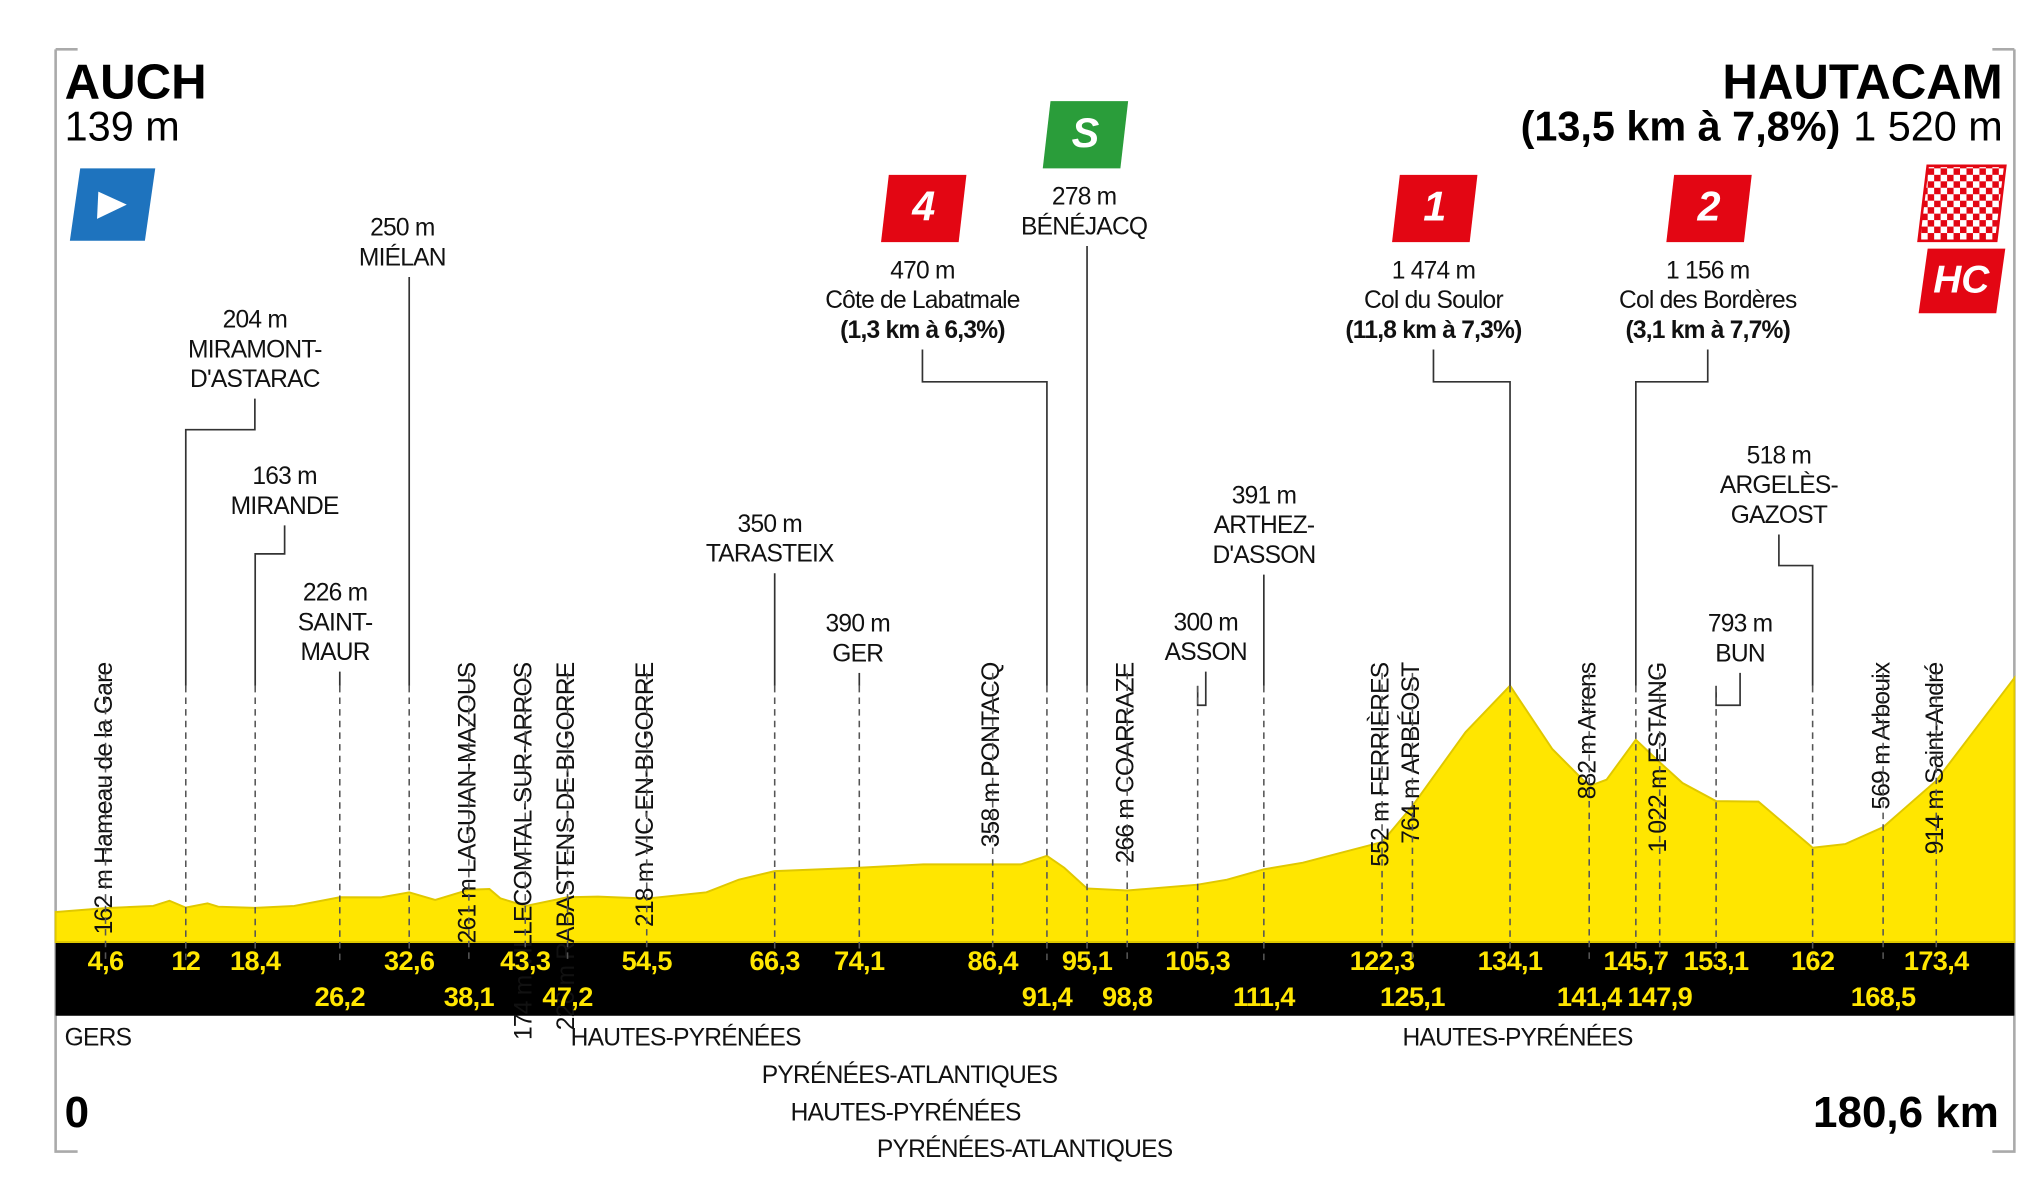  Describe the element at coordinates (1681, 126) in the screenshot. I see `finish-climb: (13,5 km à 7,8%)` at that location.